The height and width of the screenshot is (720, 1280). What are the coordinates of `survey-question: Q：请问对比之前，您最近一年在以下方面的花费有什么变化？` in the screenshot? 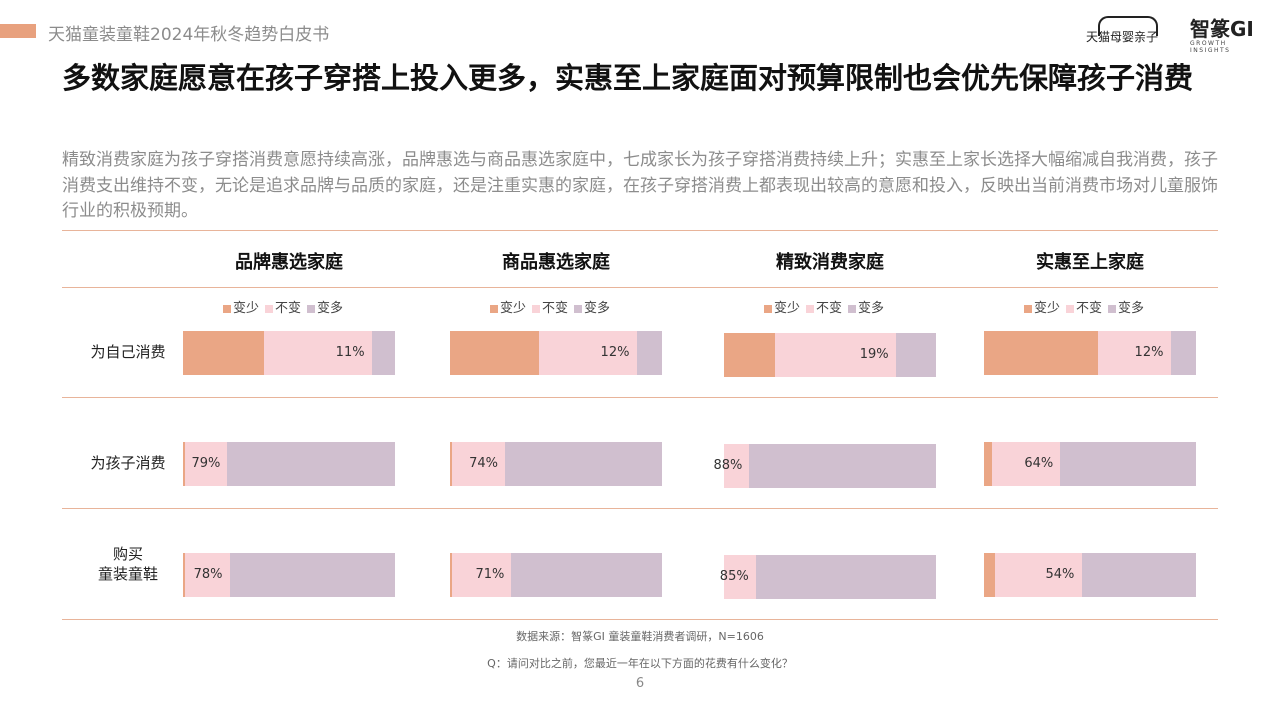 It's located at (640, 663).